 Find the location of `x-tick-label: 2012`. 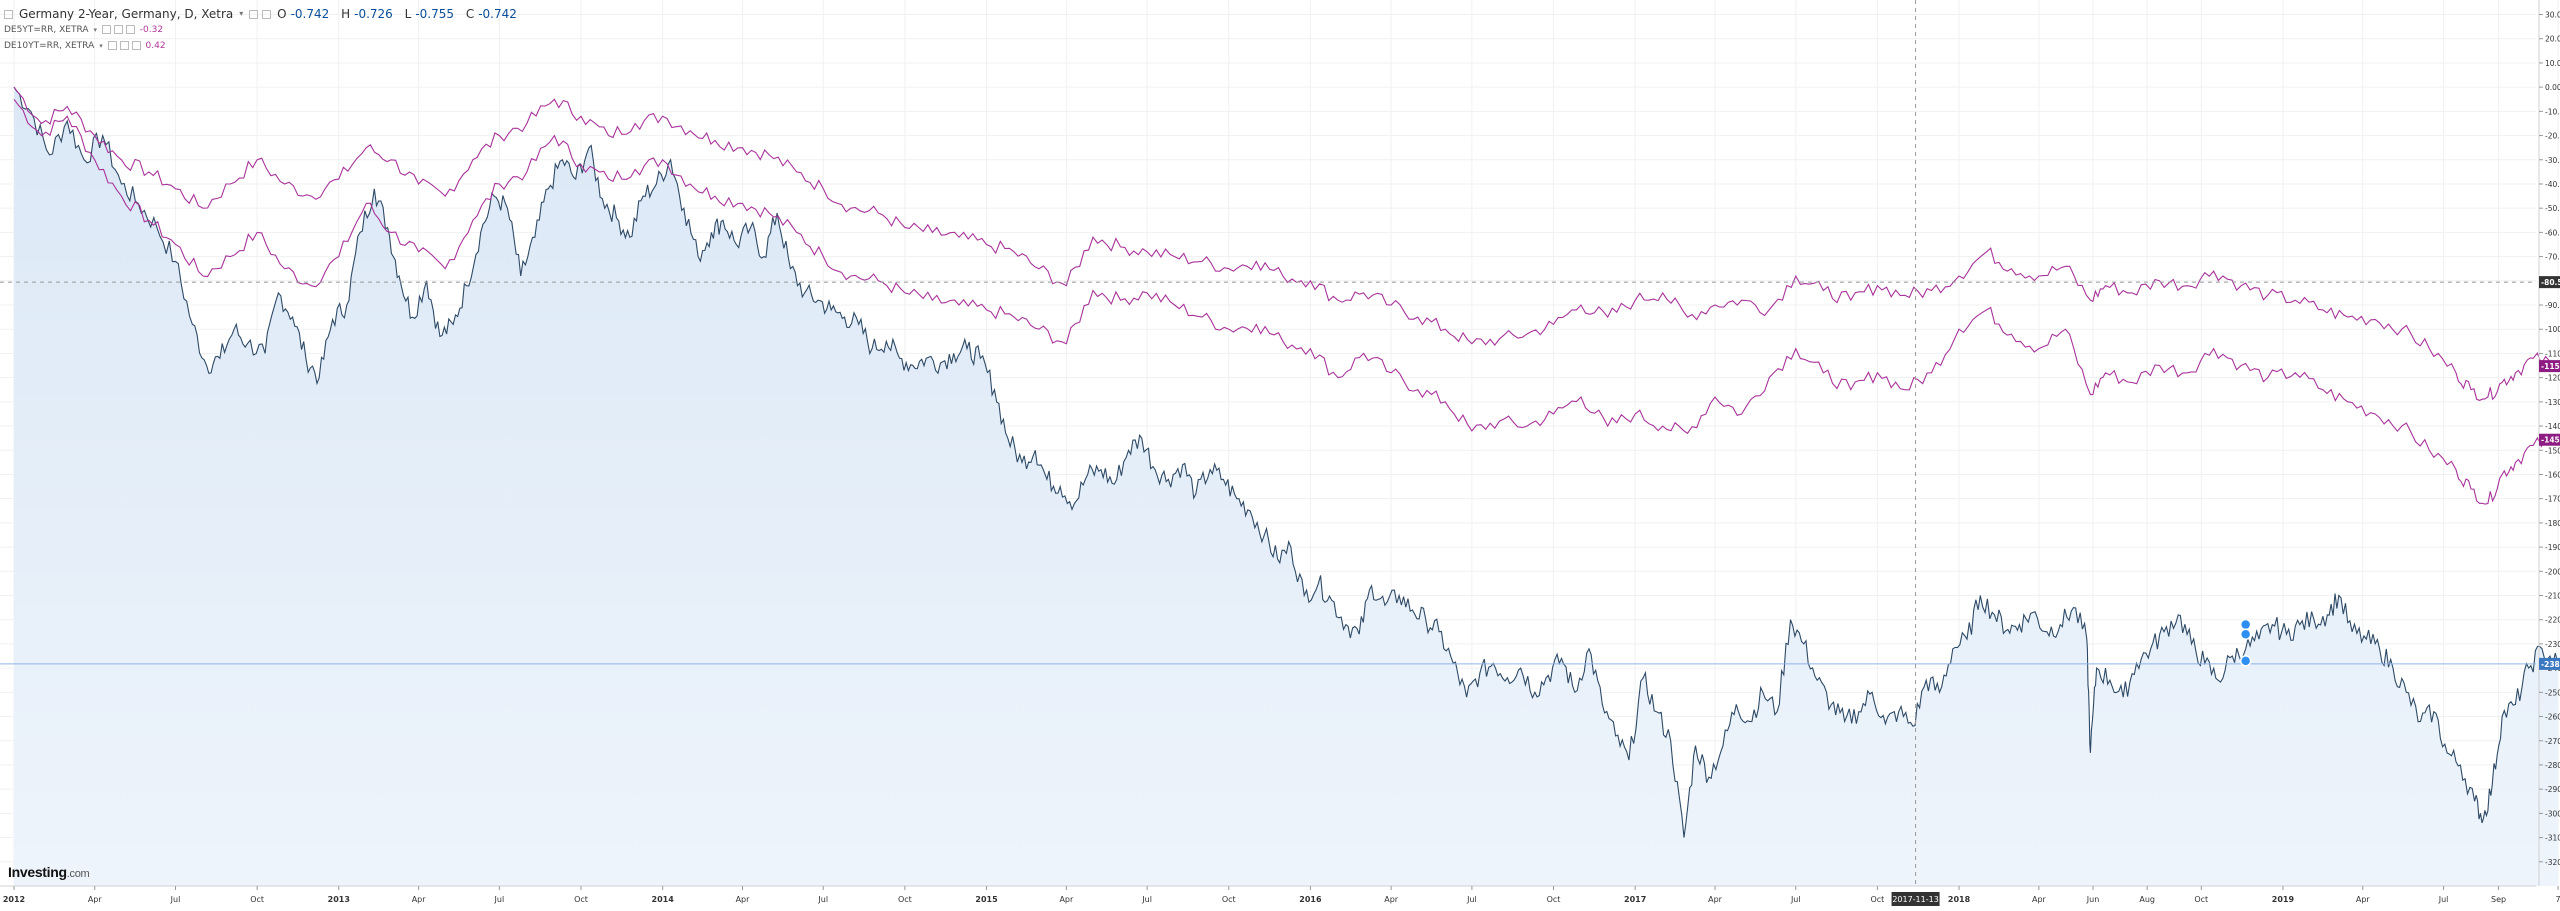

x-tick-label: 2012 is located at coordinates (14, 899).